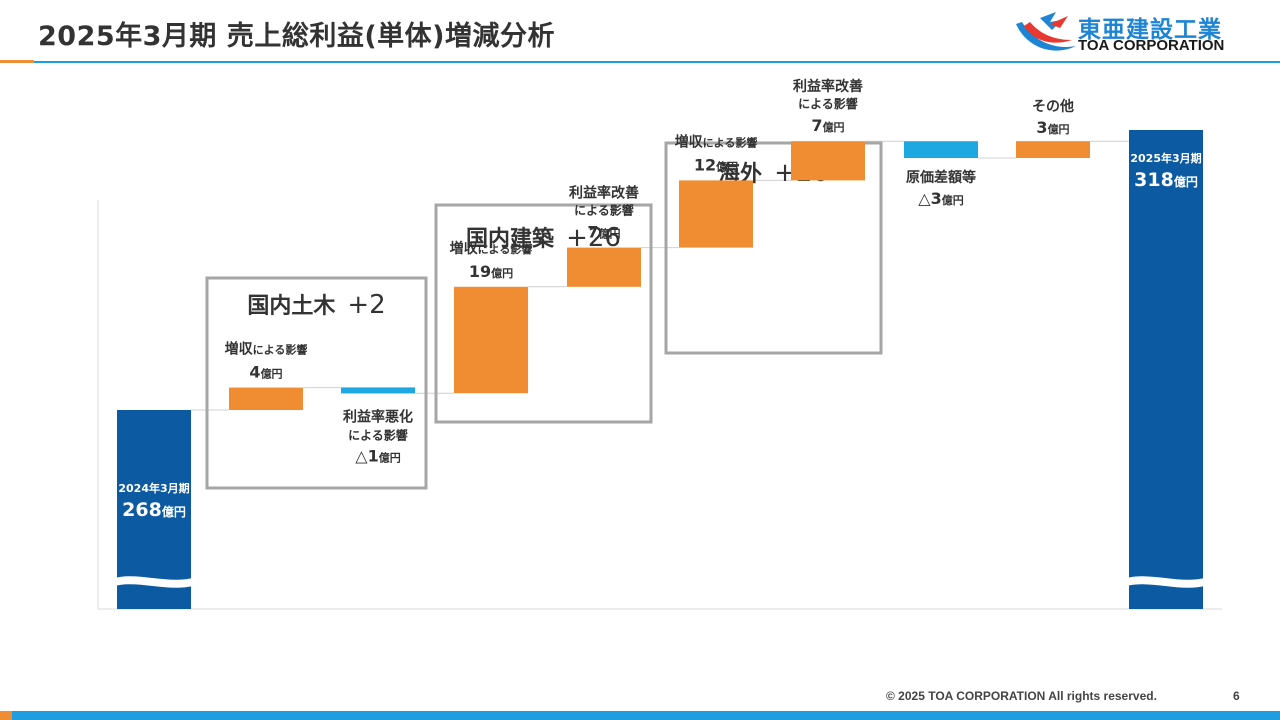 The width and height of the screenshot is (1280, 720). Describe the element at coordinates (1046, 31) in the screenshot. I see `toa-bird-logo-icon` at that location.